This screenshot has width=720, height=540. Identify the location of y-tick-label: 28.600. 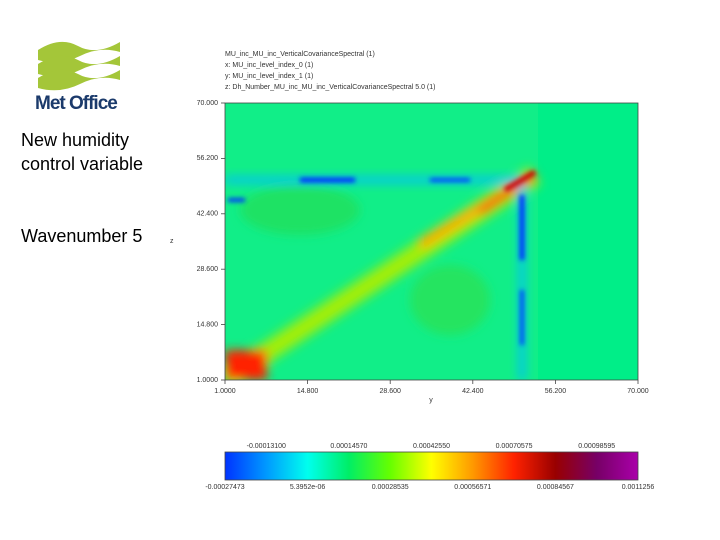
(208, 269).